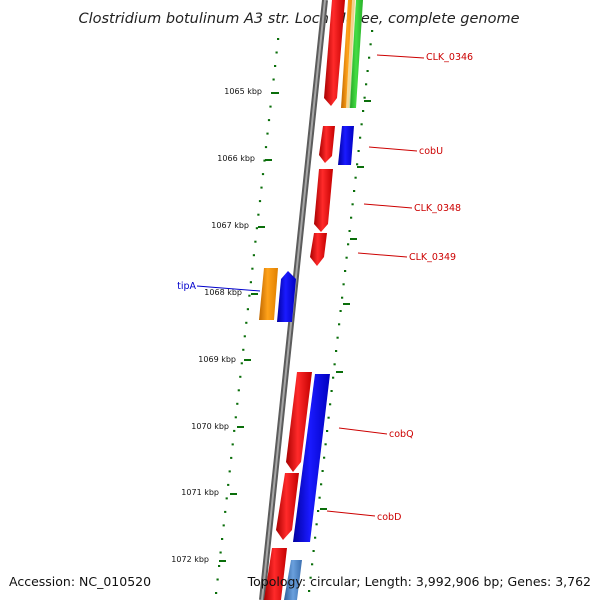 The width and height of the screenshot is (600, 600). What do you see at coordinates (230, 225) in the screenshot?
I see `tick-label: 1067 kbp` at bounding box center [230, 225].